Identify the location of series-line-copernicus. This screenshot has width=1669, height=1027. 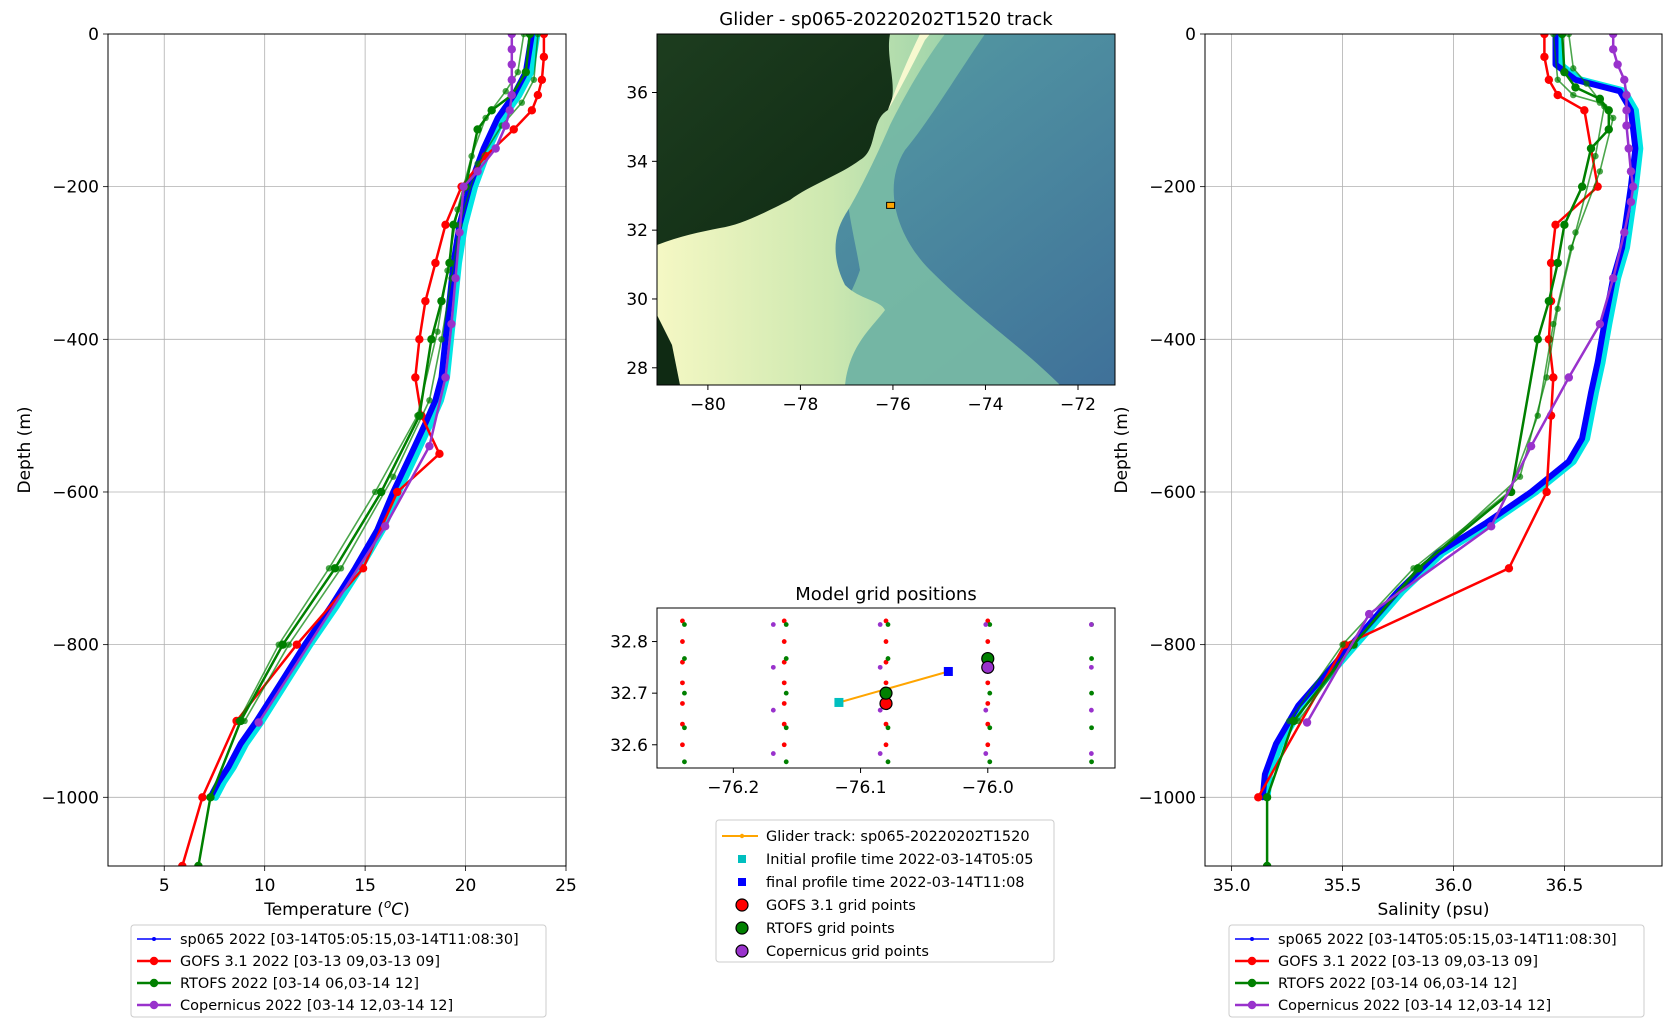
(1470, 379).